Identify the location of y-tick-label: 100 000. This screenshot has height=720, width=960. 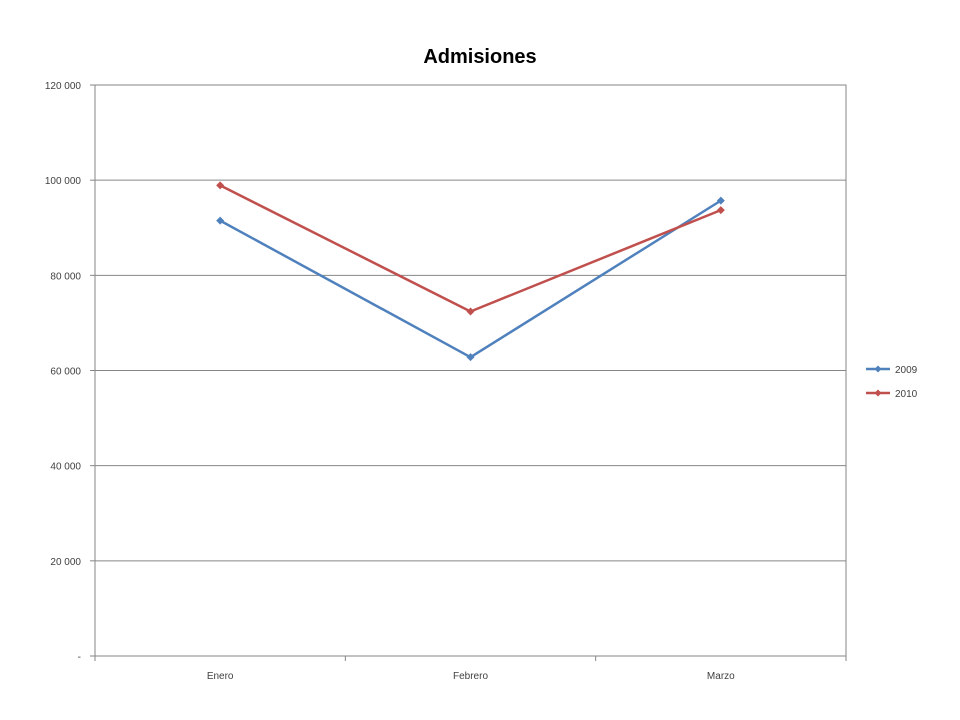
(63, 181).